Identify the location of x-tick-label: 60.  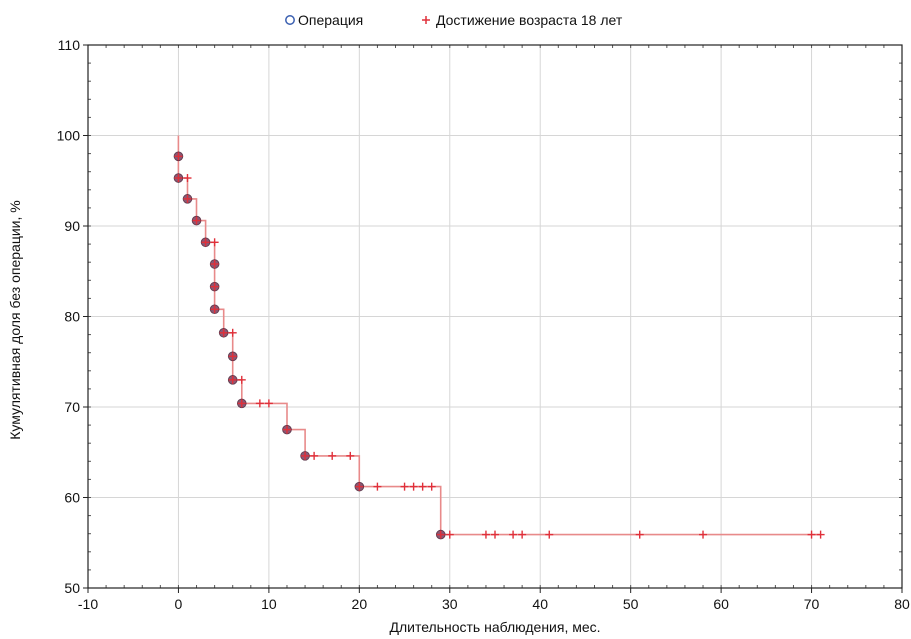
(721, 604).